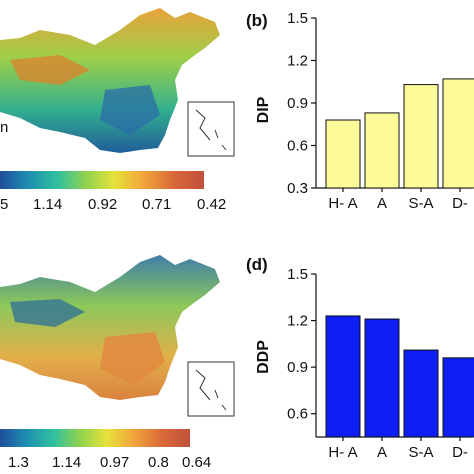  I want to click on colorbar-tick-1: 5, so click(4, 204).